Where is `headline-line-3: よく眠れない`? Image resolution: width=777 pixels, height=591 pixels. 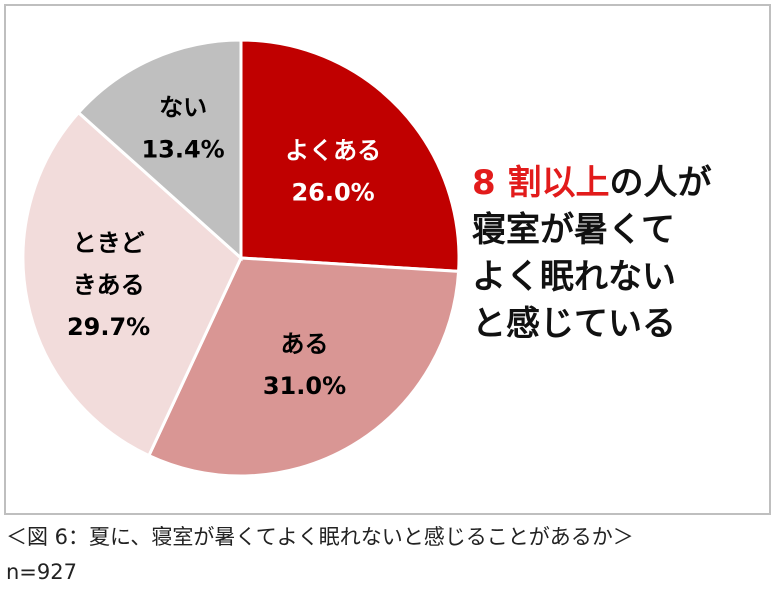
headline-line-3: よく眠れない is located at coordinates (574, 277).